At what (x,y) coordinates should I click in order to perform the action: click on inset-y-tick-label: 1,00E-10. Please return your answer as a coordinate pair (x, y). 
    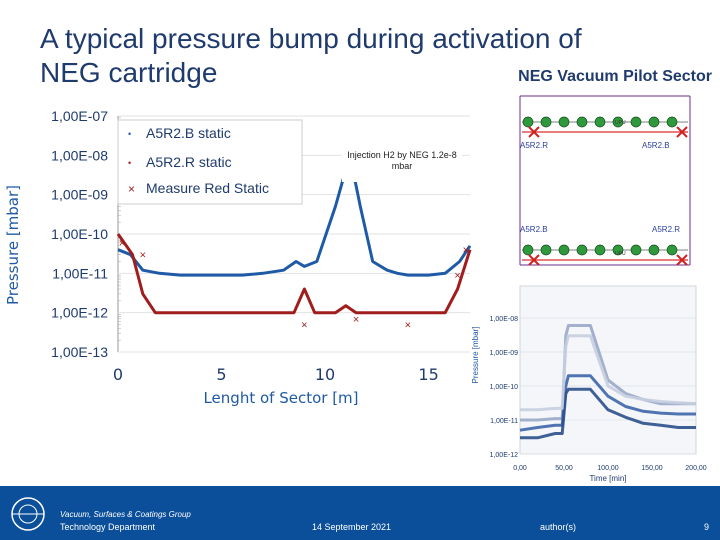
    Looking at the image, I should click on (504, 387).